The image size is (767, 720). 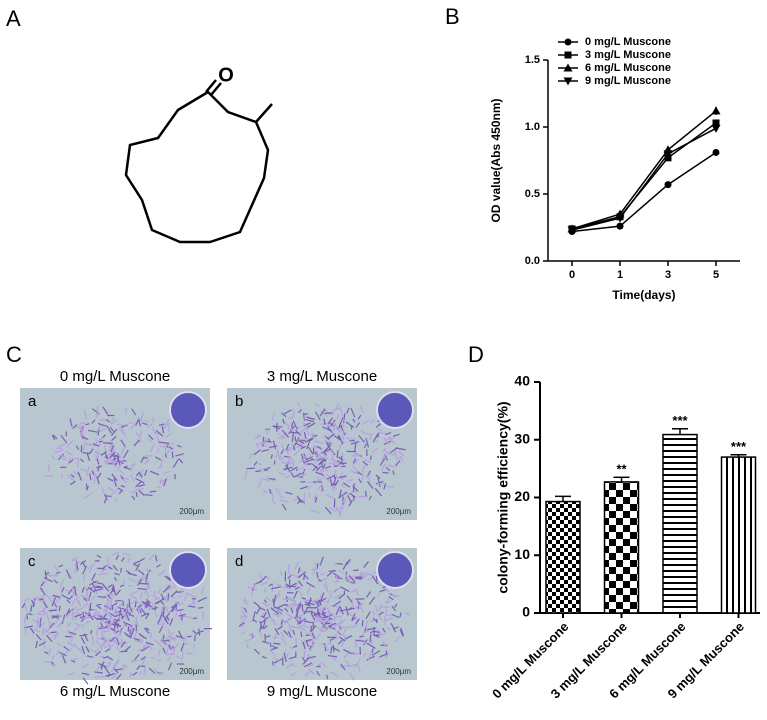 What do you see at coordinates (716, 275) in the screenshot?
I see `x-tick-label: 5` at bounding box center [716, 275].